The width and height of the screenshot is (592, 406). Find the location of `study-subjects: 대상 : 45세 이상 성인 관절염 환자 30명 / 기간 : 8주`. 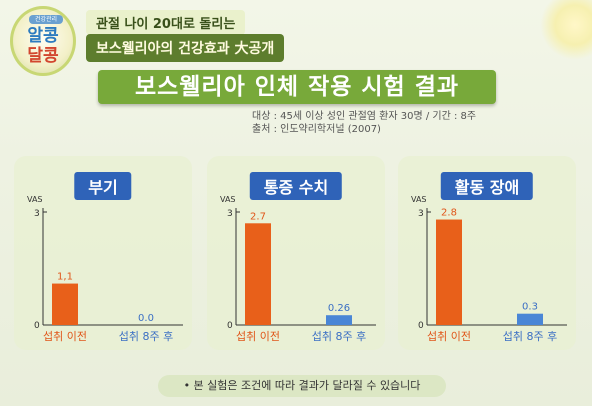

study-subjects: 대상 : 45세 이상 성인 관절염 환자 30명 / 기간 : 8주 is located at coordinates (364, 116).